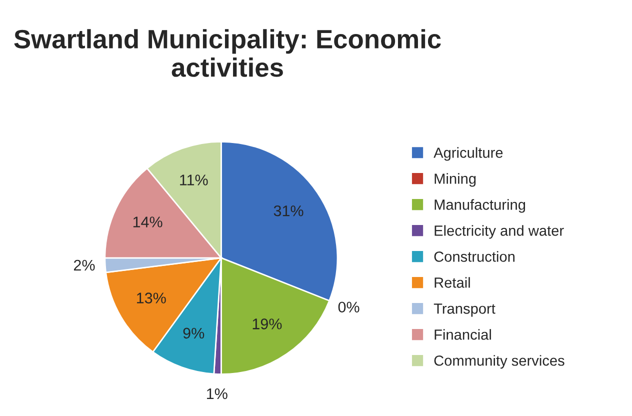 This screenshot has width=632, height=416. Describe the element at coordinates (499, 232) in the screenshot. I see `legend-label: Electricity and water` at that location.